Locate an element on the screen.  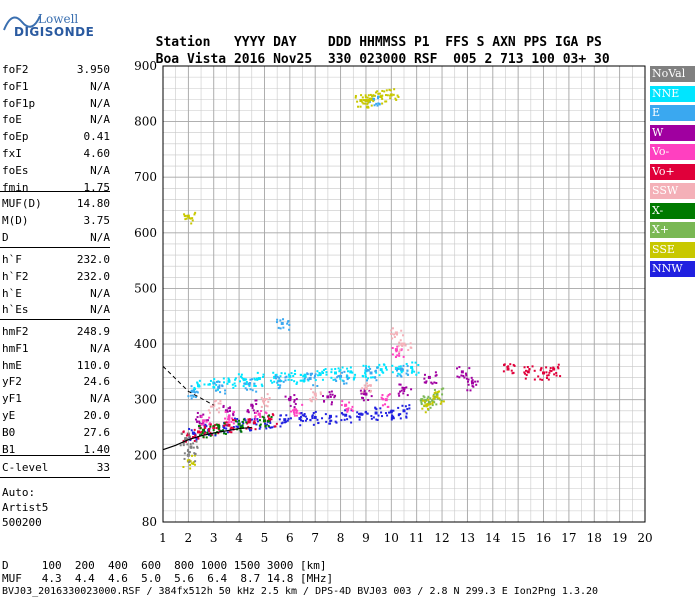
param-name: yF2 is located at coordinates (12, 382).